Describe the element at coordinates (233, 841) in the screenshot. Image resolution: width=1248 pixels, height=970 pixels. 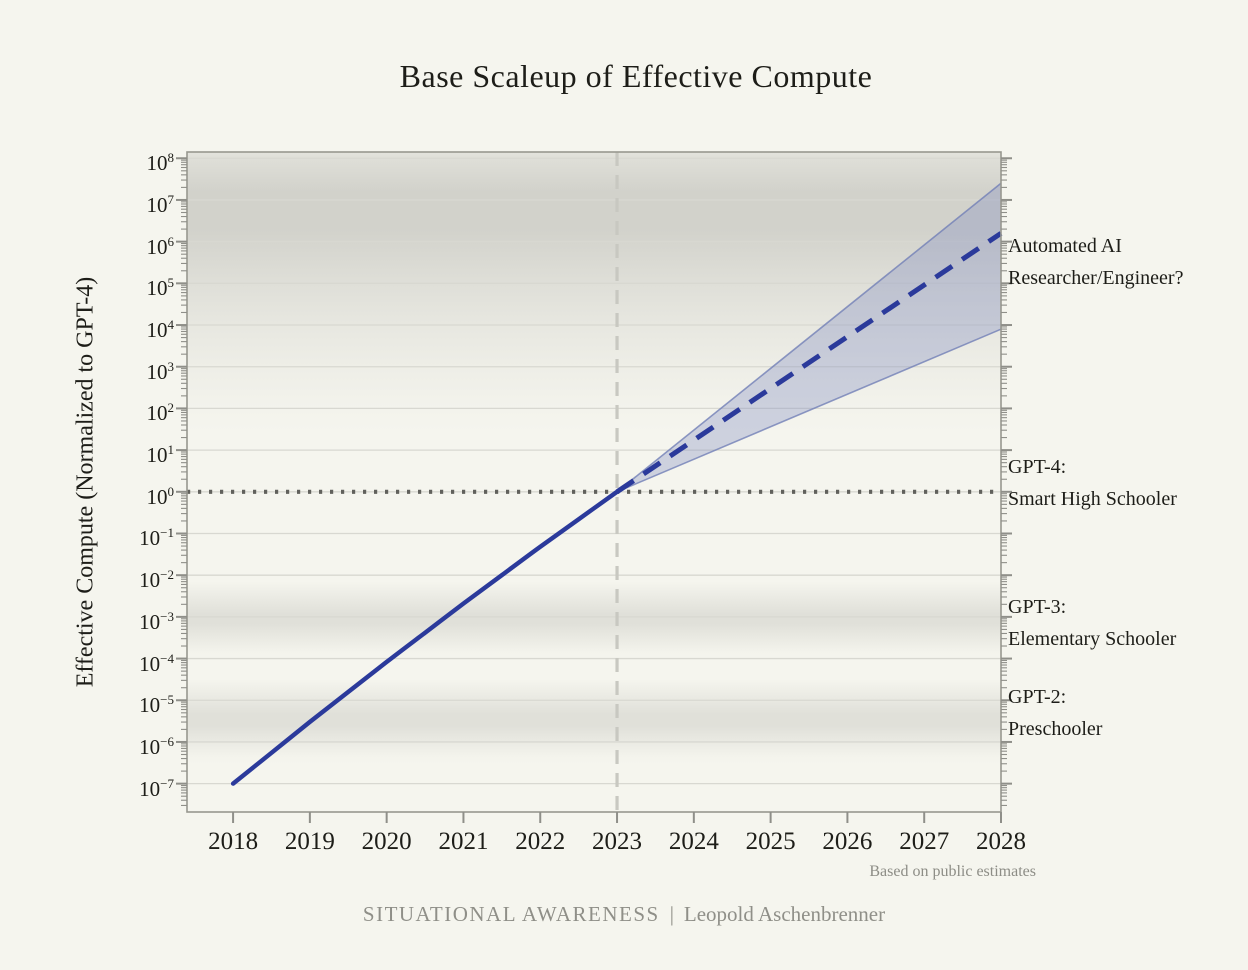
I see `x-tick-label: 2018` at that location.